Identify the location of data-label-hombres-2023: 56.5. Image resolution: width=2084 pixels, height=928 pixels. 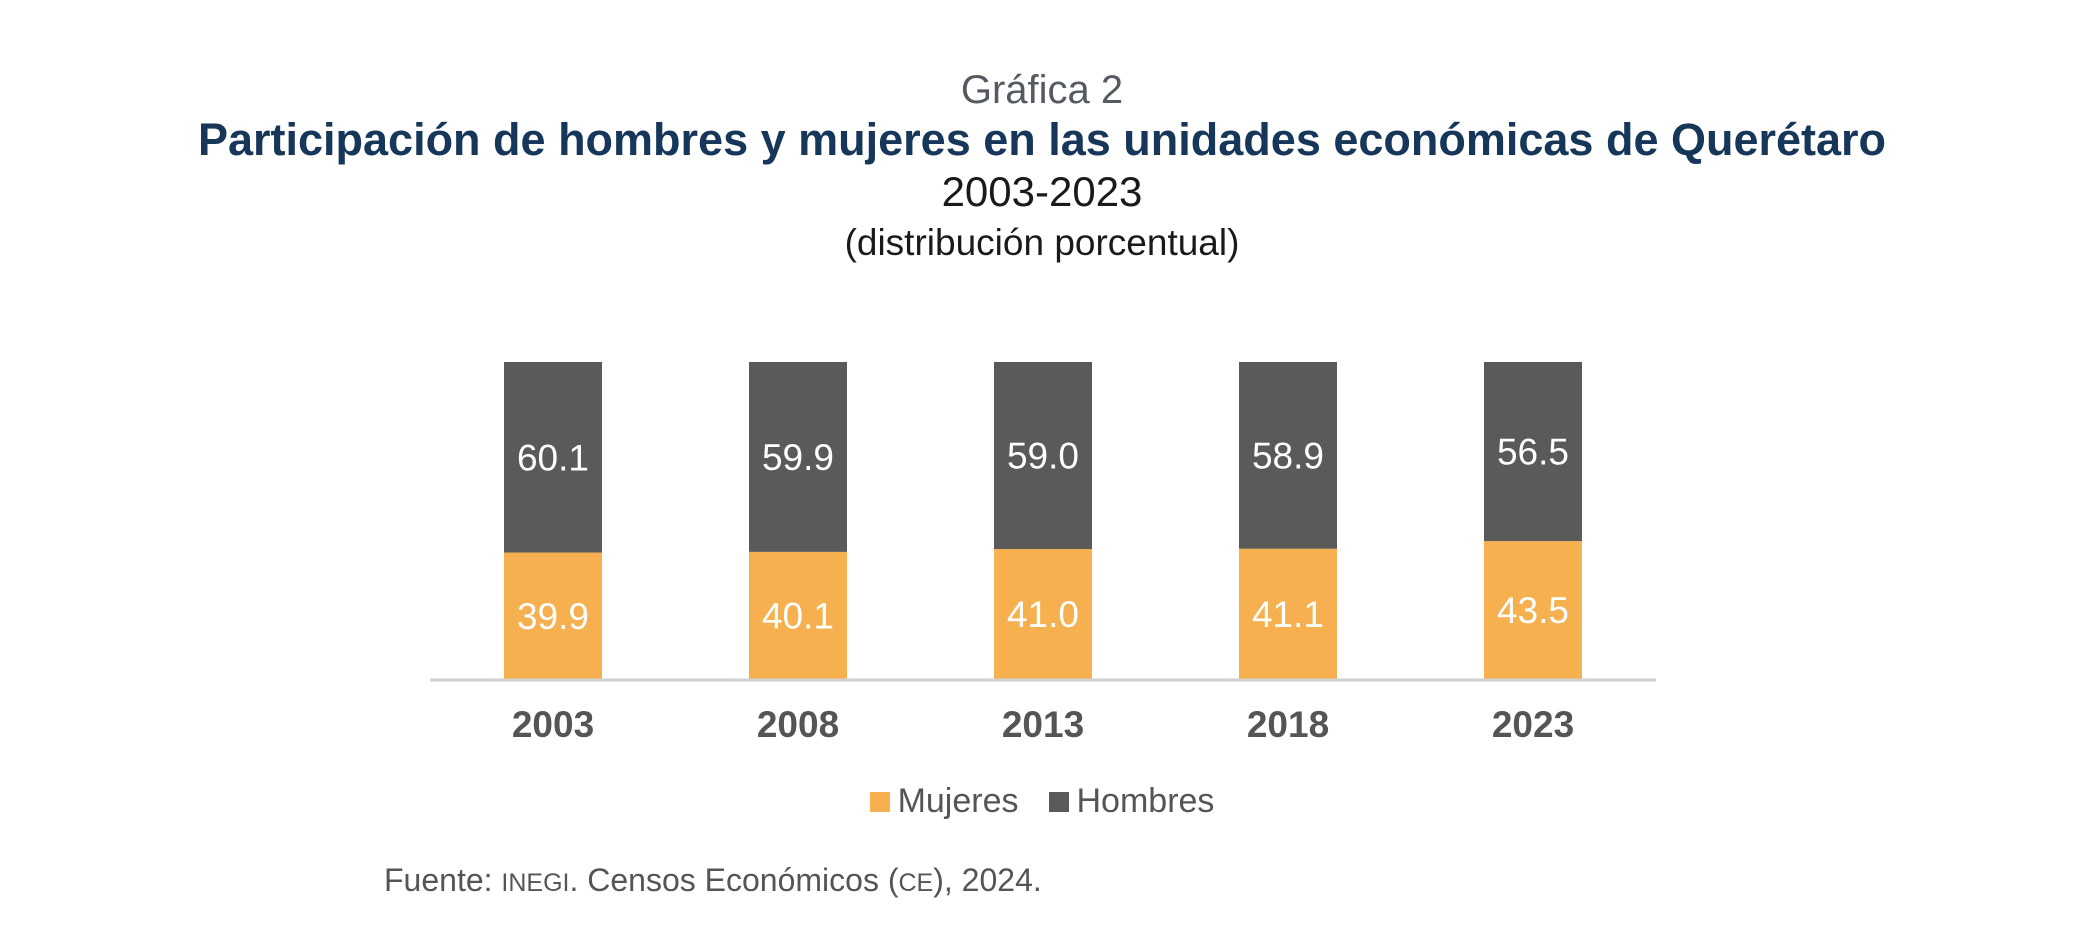
(1533, 452).